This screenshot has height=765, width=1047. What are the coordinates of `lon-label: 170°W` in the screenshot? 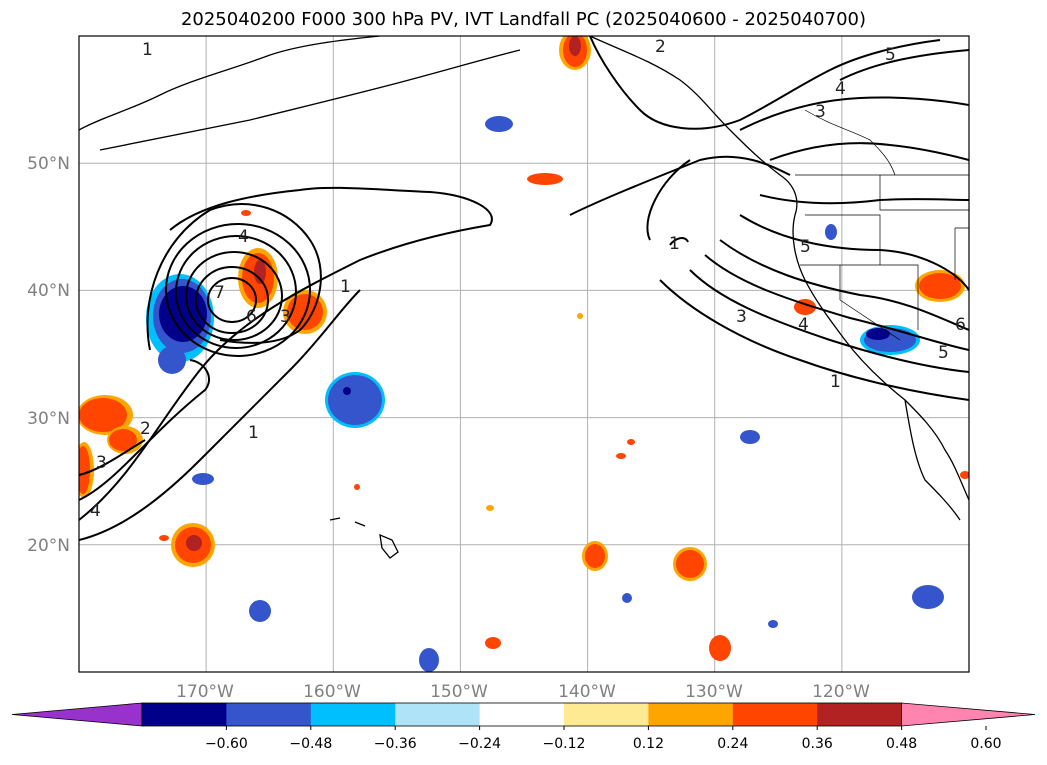 It's located at (205, 692).